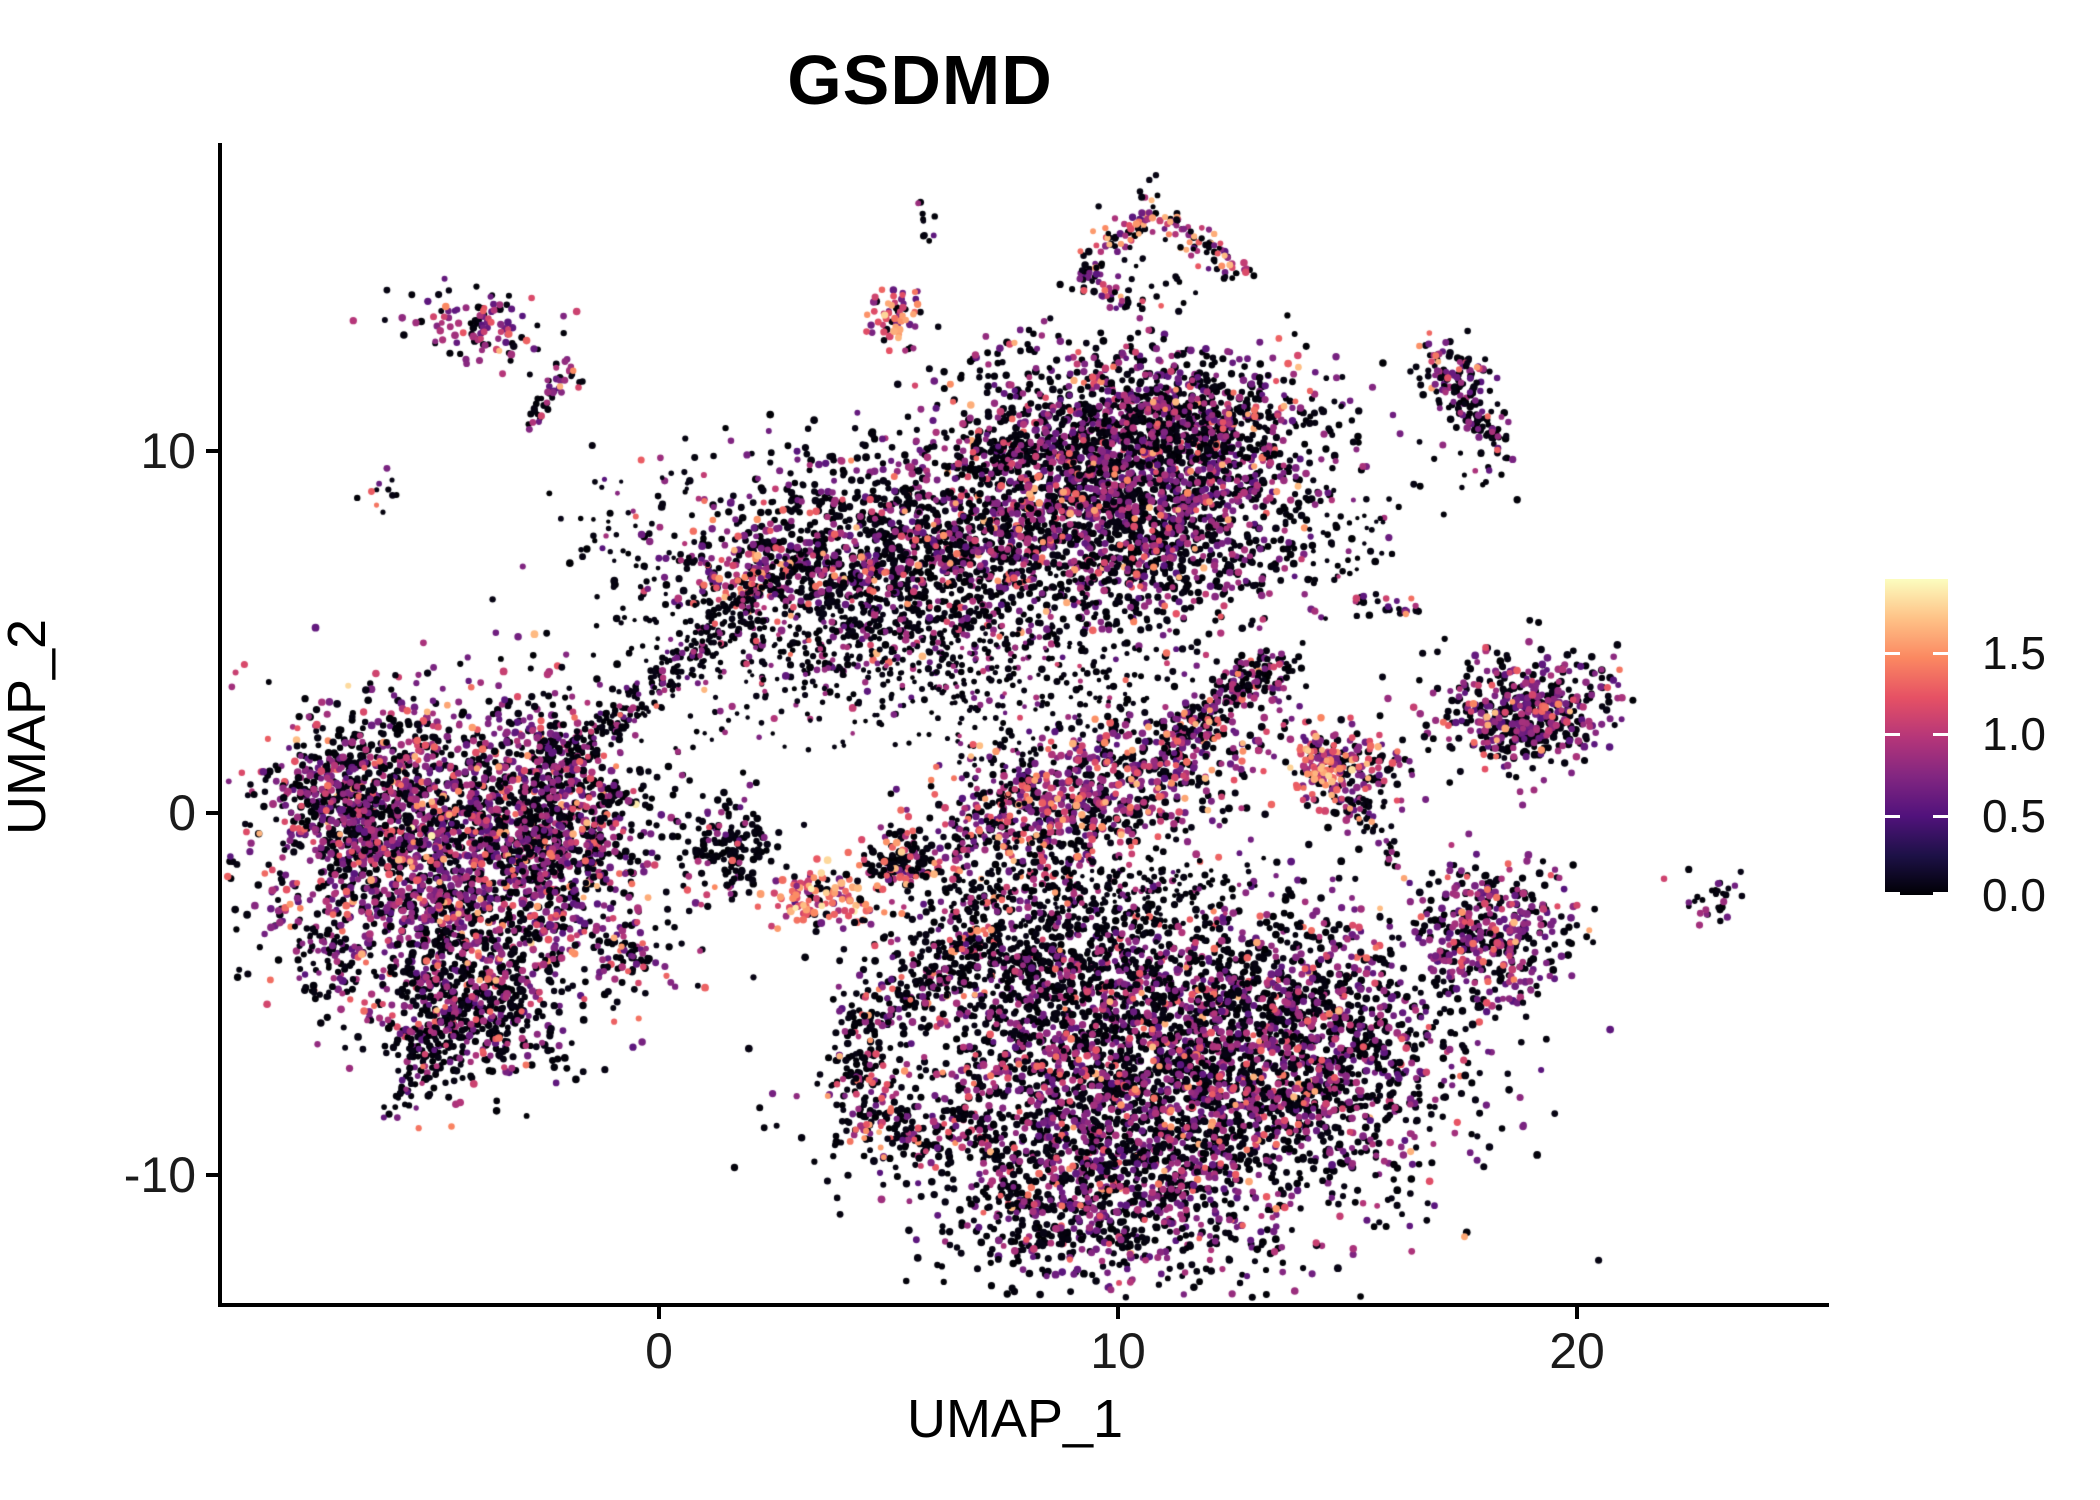 The height and width of the screenshot is (1500, 2100). What do you see at coordinates (2014, 653) in the screenshot?
I see `legend-tick-label: 1.5` at bounding box center [2014, 653].